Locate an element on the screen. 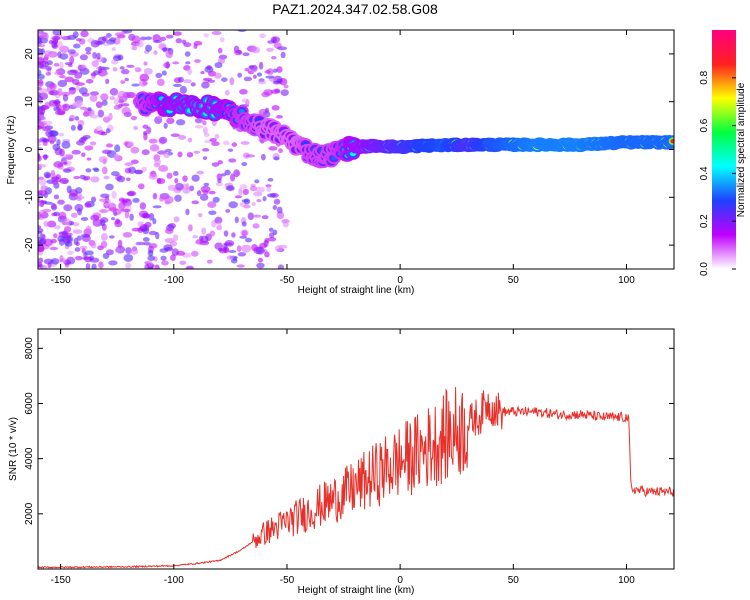 The image size is (750, 600). snr-x-tick-label: 100 is located at coordinates (626, 580).